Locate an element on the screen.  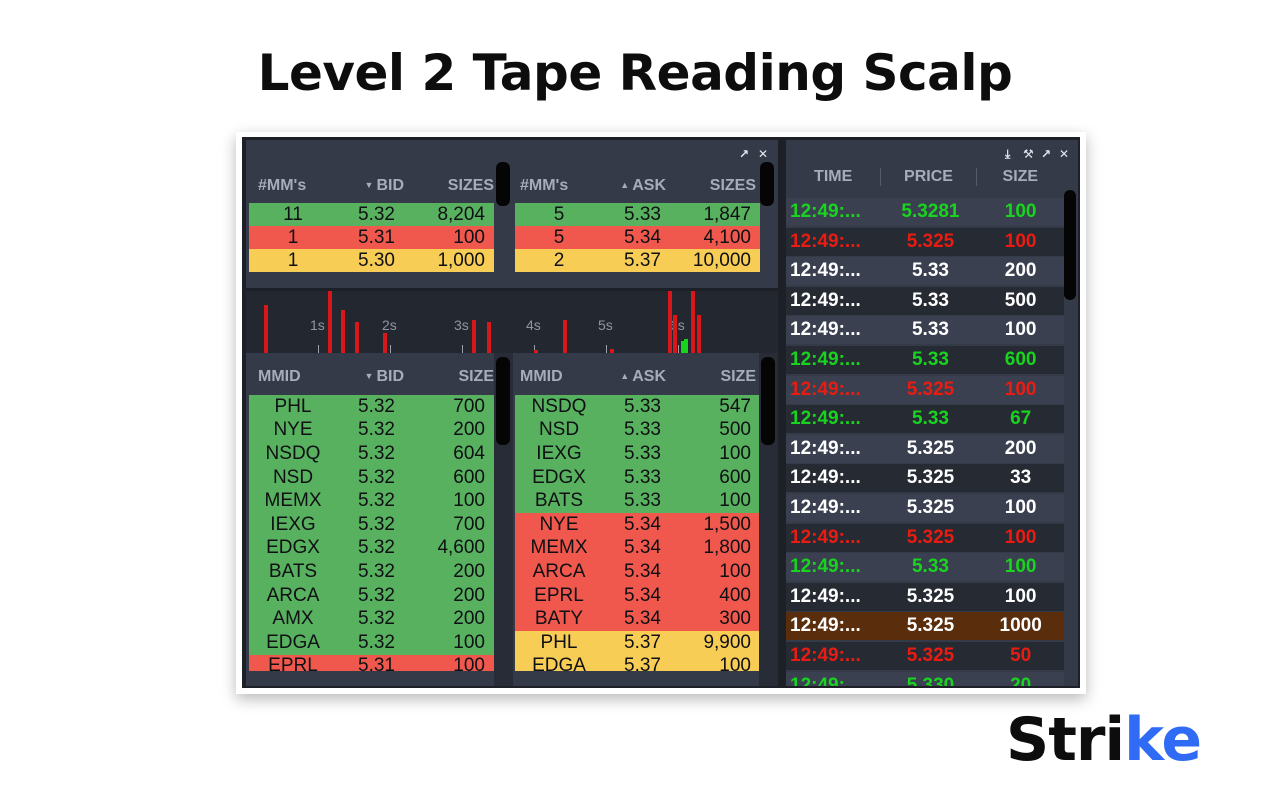
table-row: BATS 5.33 100 is located at coordinates (637, 501).